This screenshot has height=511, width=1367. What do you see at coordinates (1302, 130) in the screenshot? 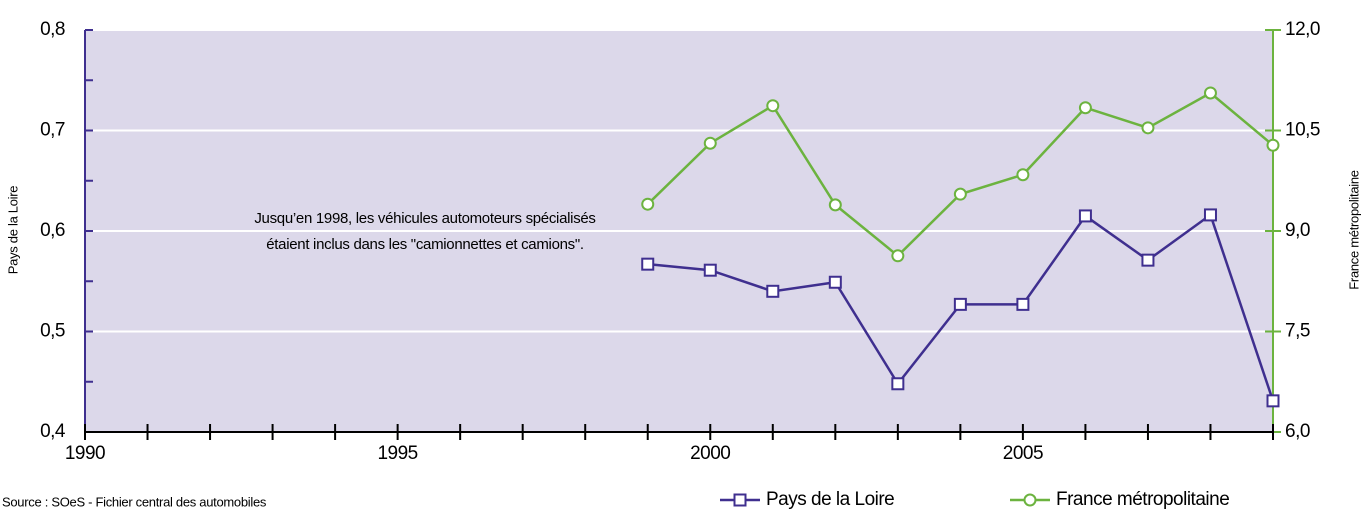
I see `y2-tick-label: 10,5` at bounding box center [1302, 130].